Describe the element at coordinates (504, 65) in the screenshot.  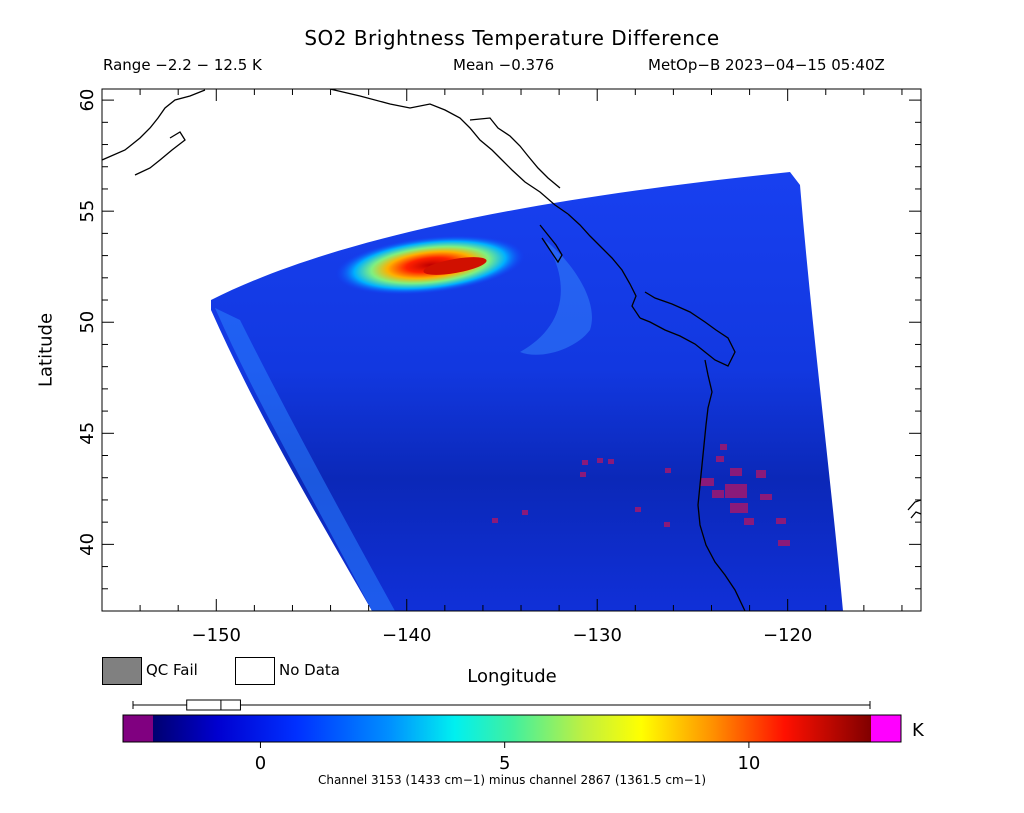
I see `mean-text: Mean −0.376` at that location.